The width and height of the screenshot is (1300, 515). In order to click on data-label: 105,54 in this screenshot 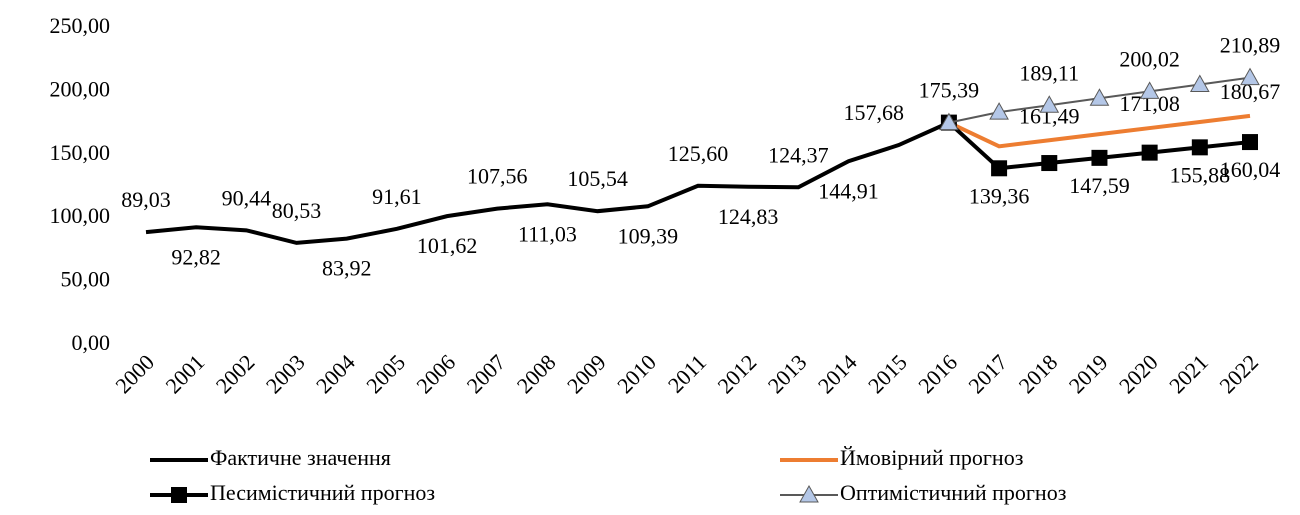, I will do `click(597, 178)`.